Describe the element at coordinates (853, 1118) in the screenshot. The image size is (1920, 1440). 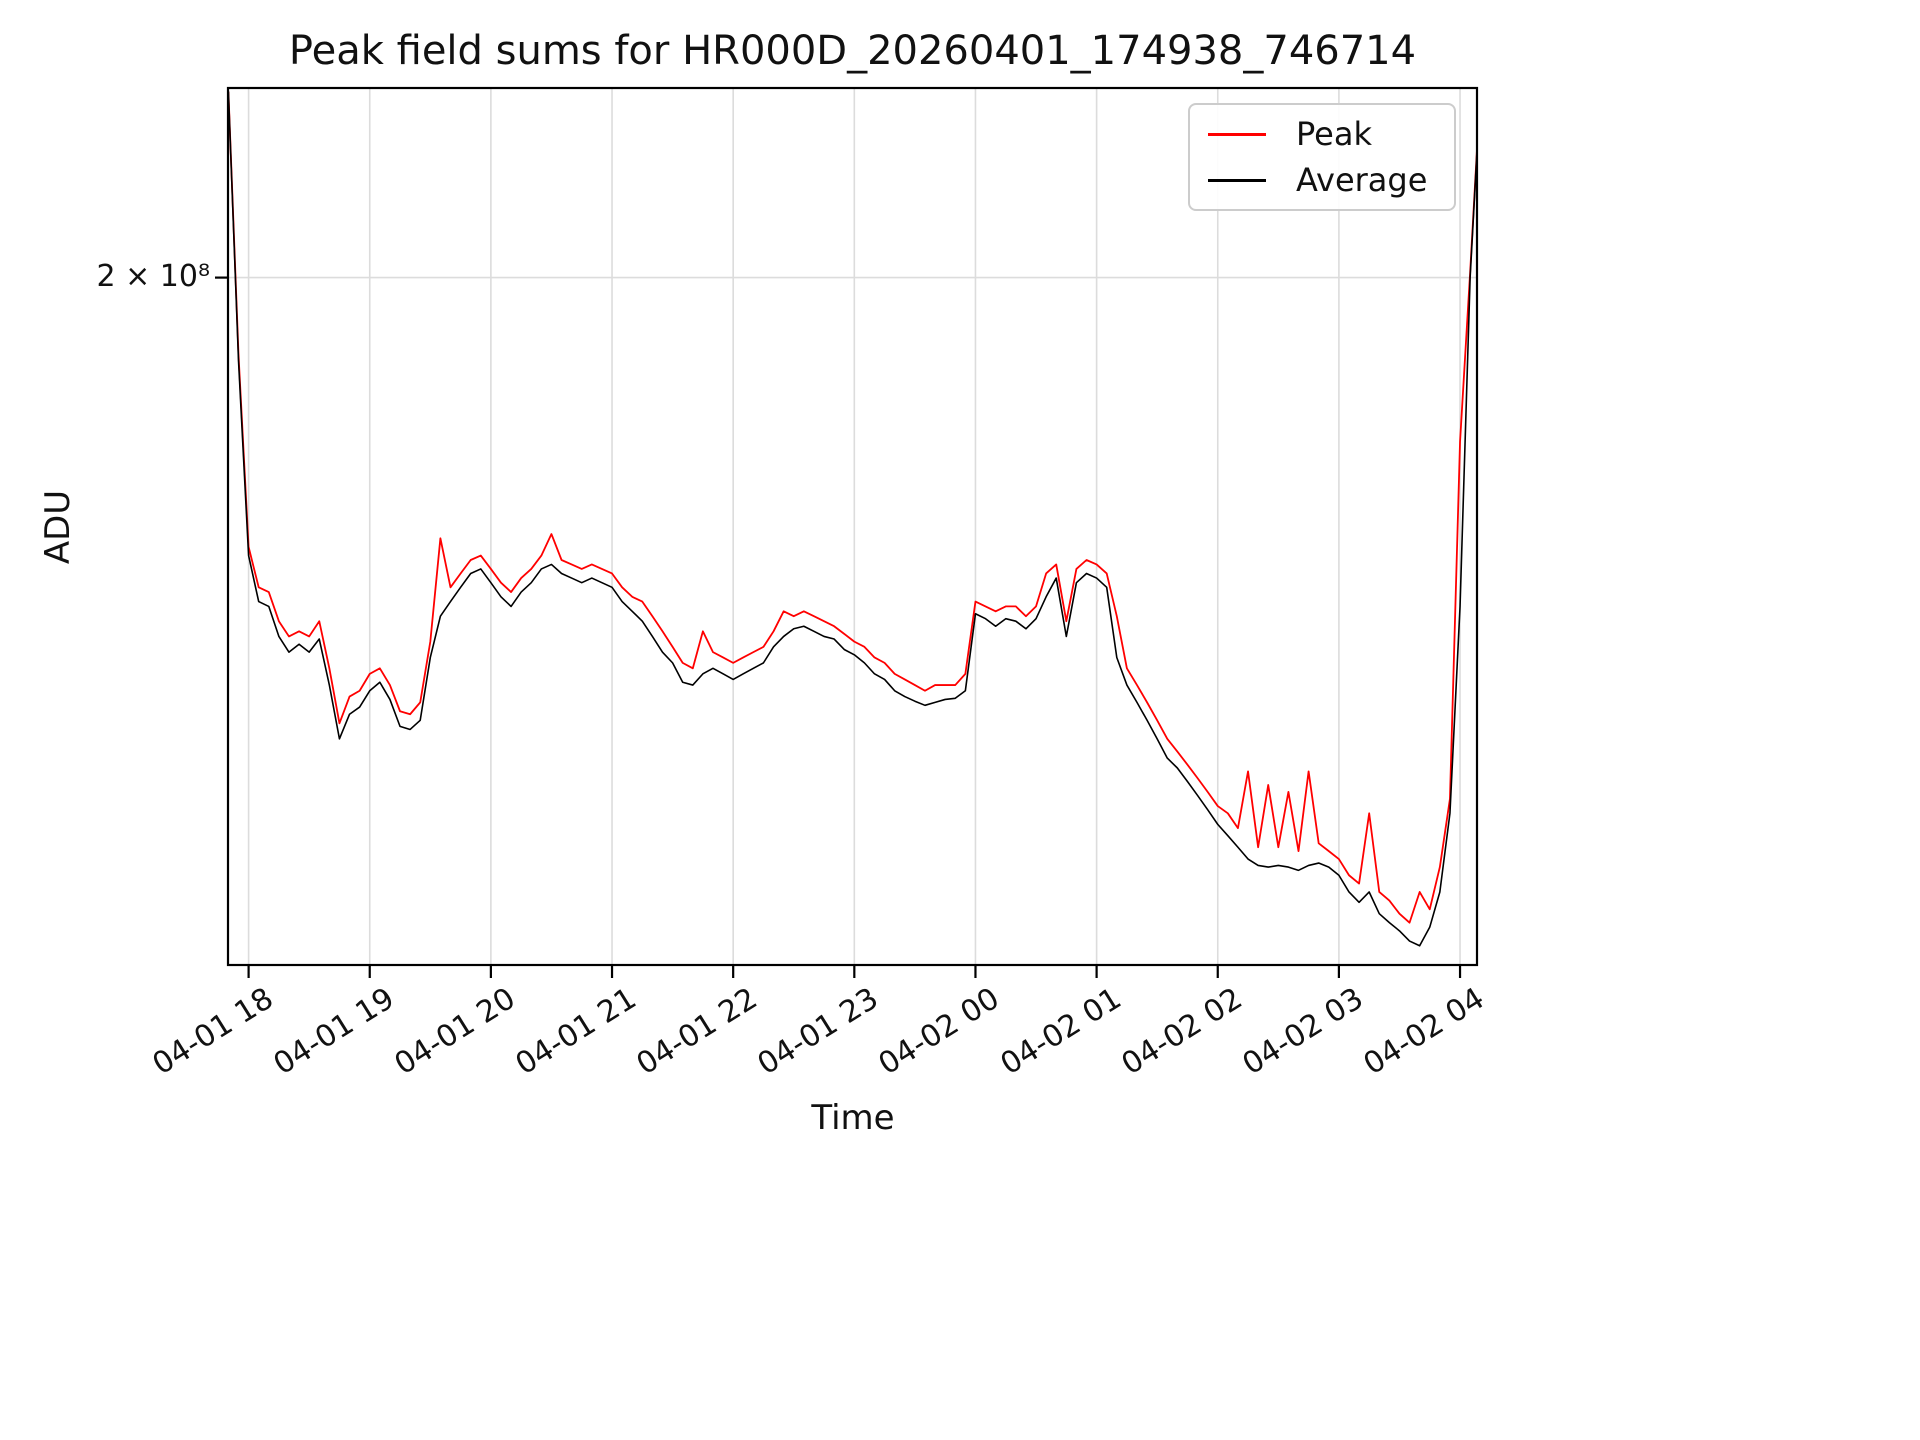
I see `x-axis-label: Time` at that location.